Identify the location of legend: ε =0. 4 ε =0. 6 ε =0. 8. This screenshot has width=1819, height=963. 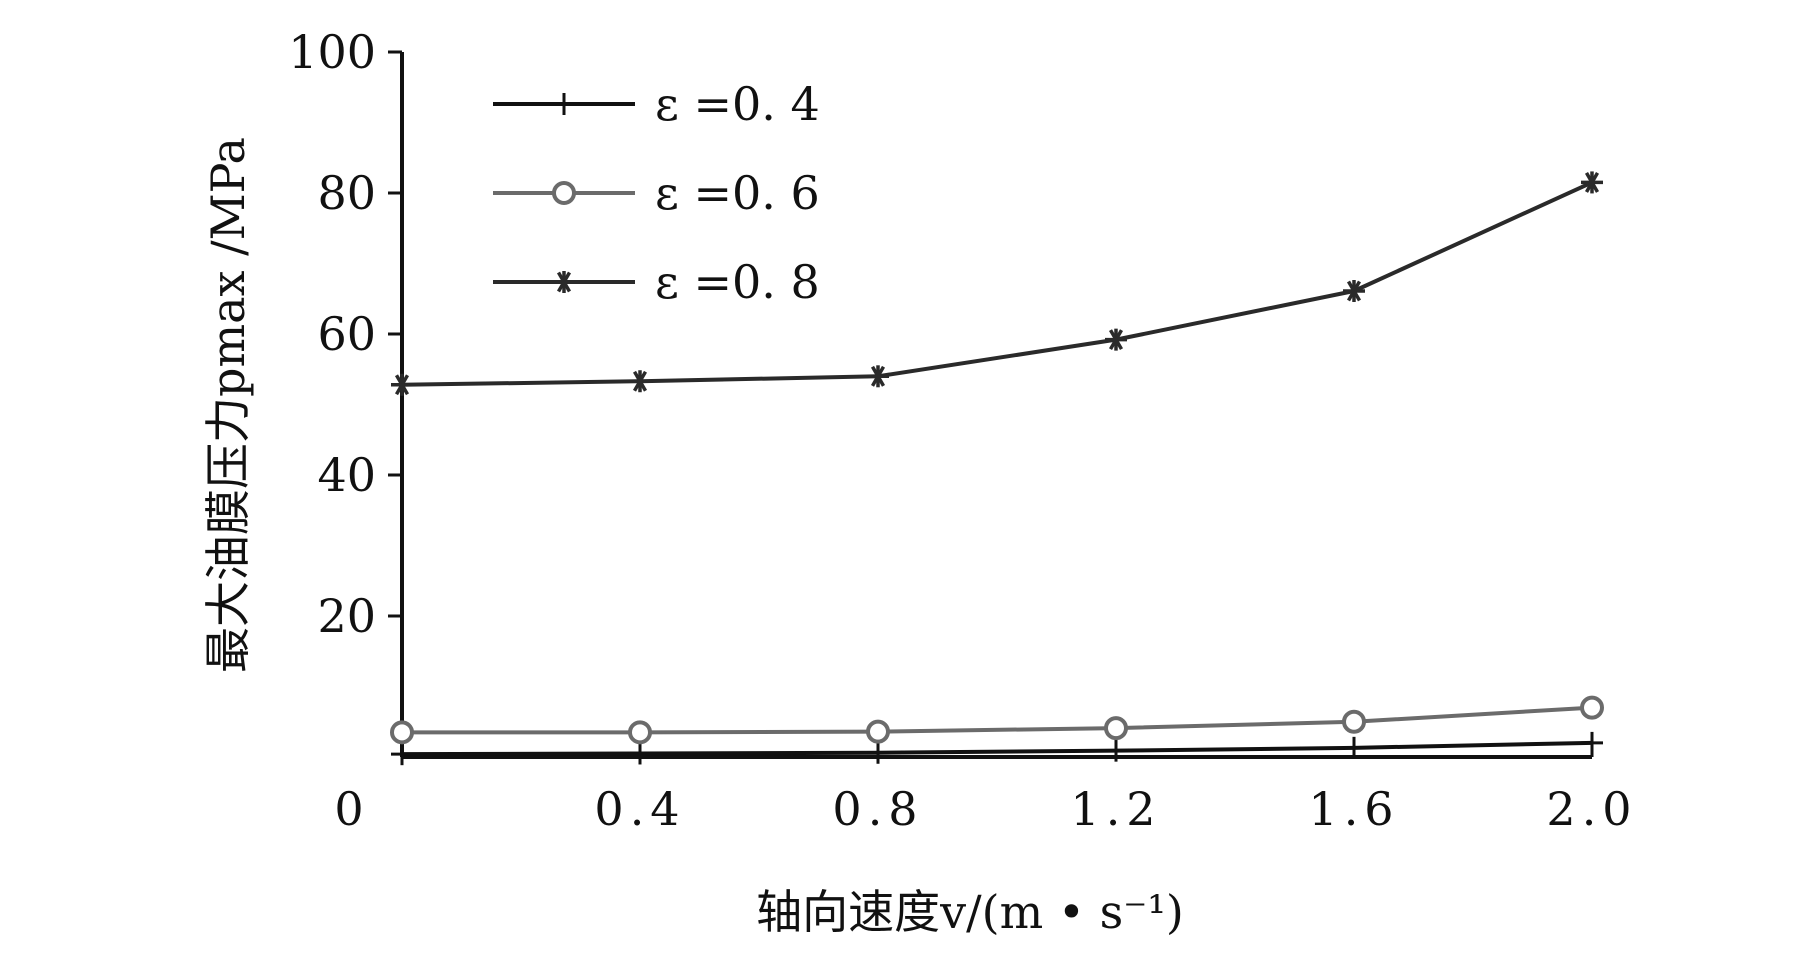
(656, 193).